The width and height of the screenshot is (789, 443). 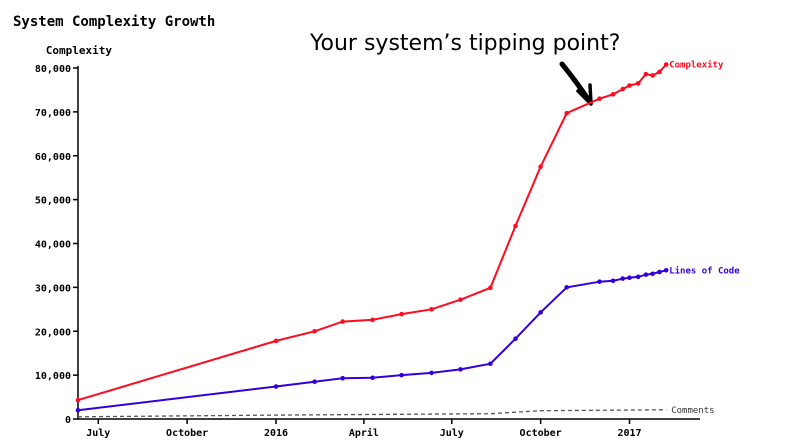 I want to click on y-tick-label: 0, so click(x=68, y=420).